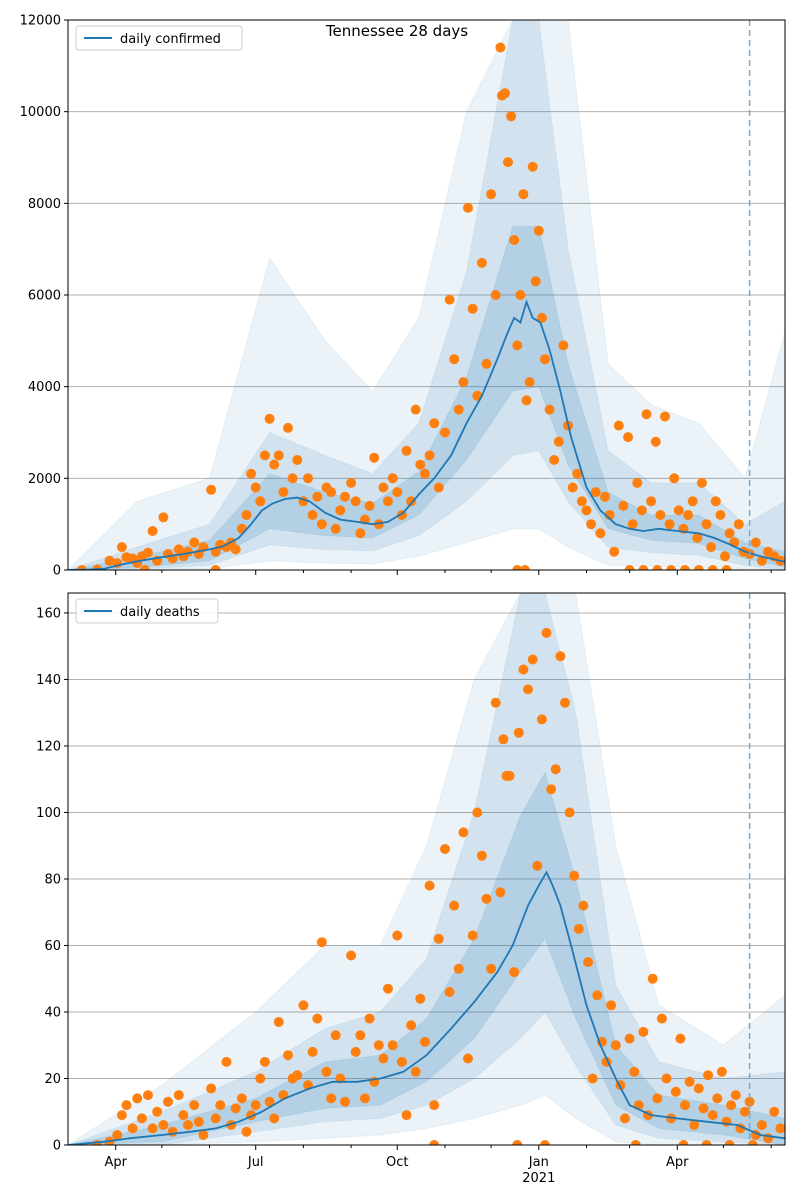 The width and height of the screenshot is (800, 1200). What do you see at coordinates (44, 296) in the screenshot?
I see `confirmed-ytick-label: 6000` at bounding box center [44, 296].